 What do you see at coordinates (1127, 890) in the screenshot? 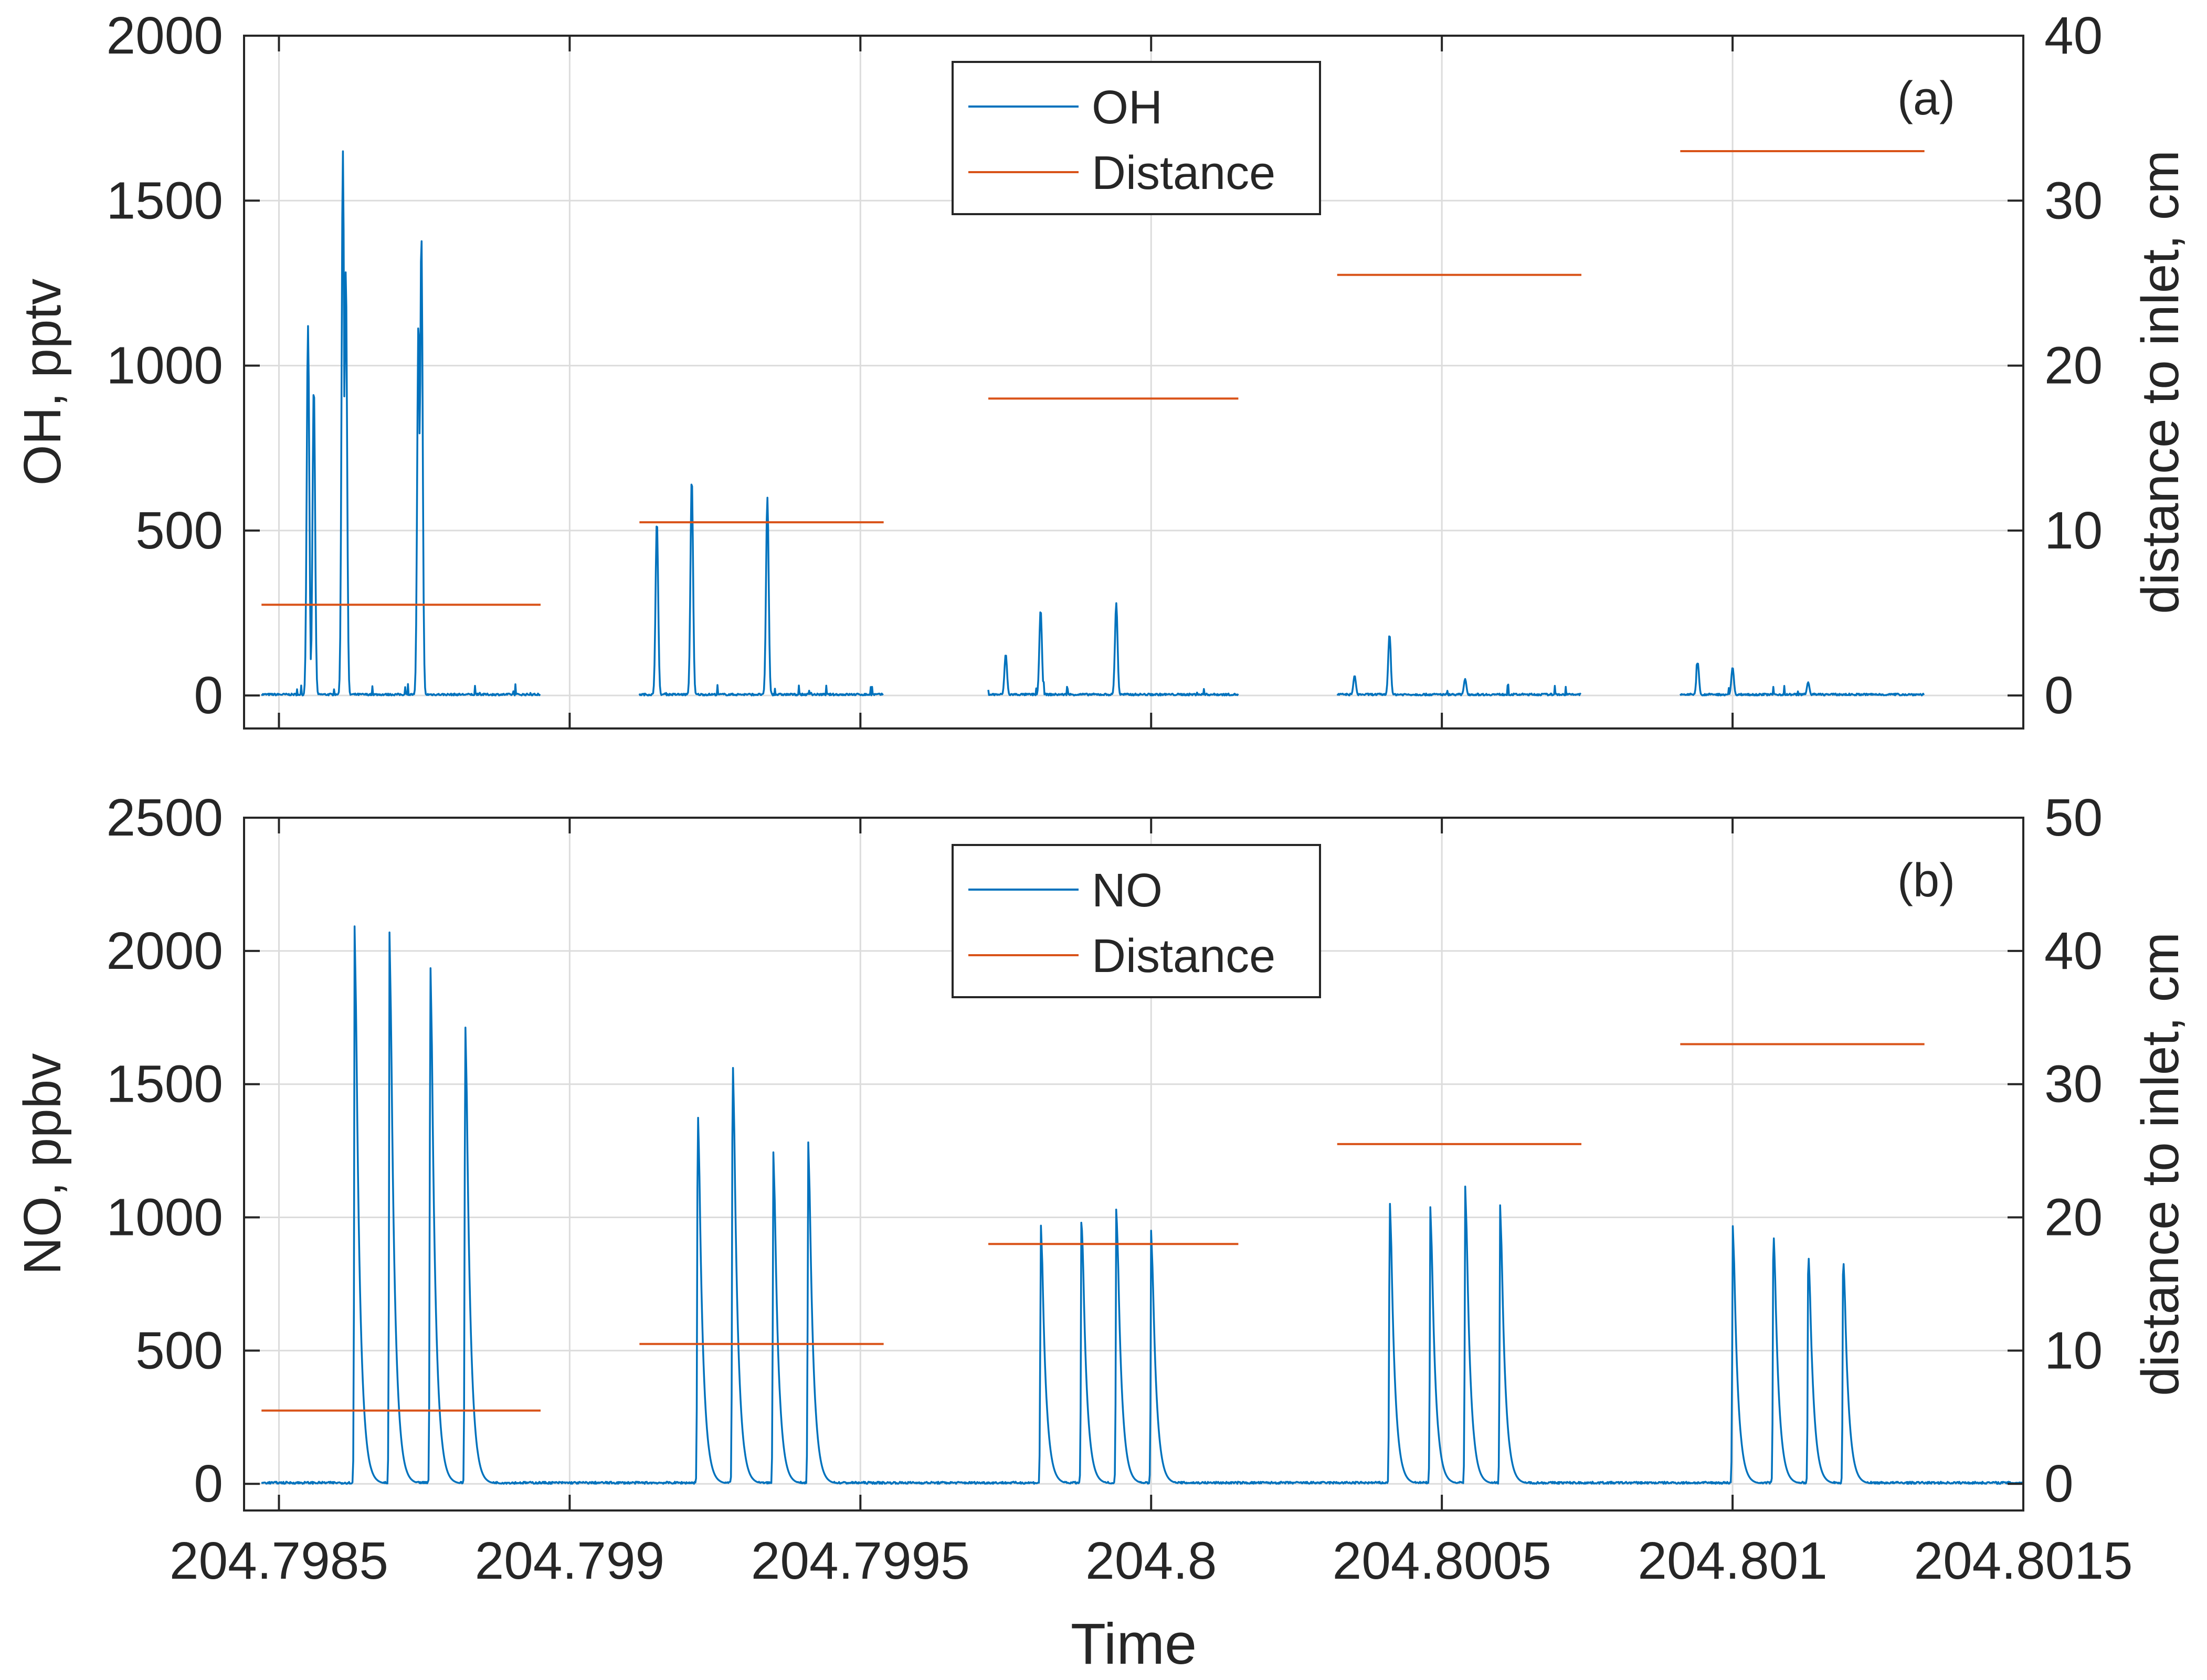
I see `legend-label-no: NO` at bounding box center [1127, 890].